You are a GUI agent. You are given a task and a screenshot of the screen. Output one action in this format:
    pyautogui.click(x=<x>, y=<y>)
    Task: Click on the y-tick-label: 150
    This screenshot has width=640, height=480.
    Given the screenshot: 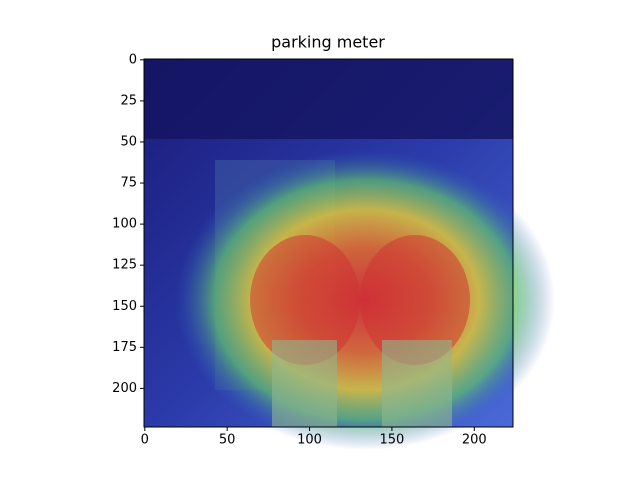 What is the action you would take?
    pyautogui.click(x=124, y=306)
    